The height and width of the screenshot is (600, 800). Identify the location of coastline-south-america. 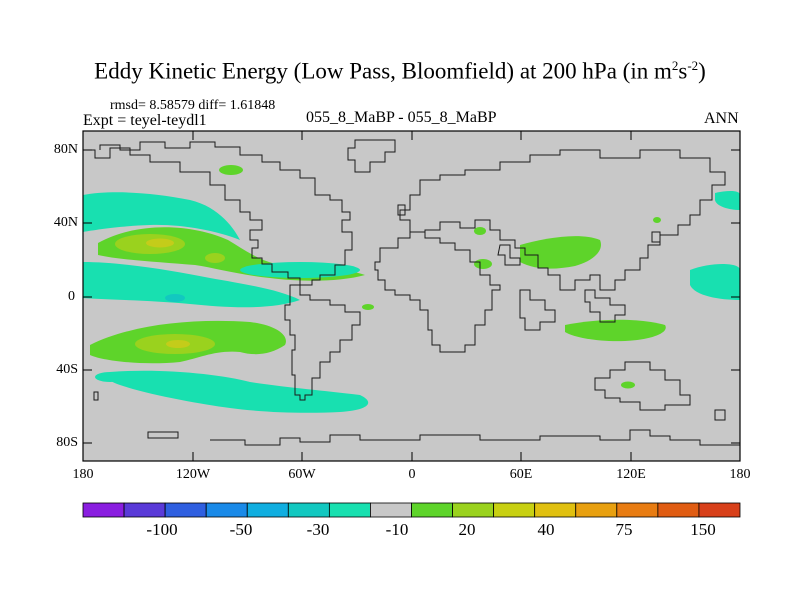
(322, 342).